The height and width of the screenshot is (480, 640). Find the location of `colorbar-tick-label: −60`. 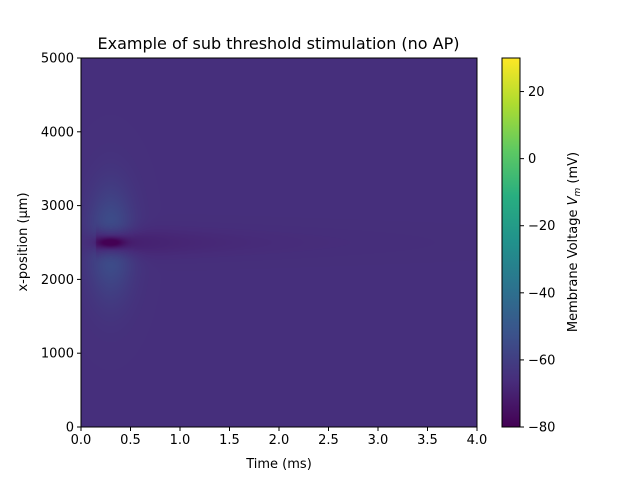

colorbar-tick-label: −60 is located at coordinates (541, 360).